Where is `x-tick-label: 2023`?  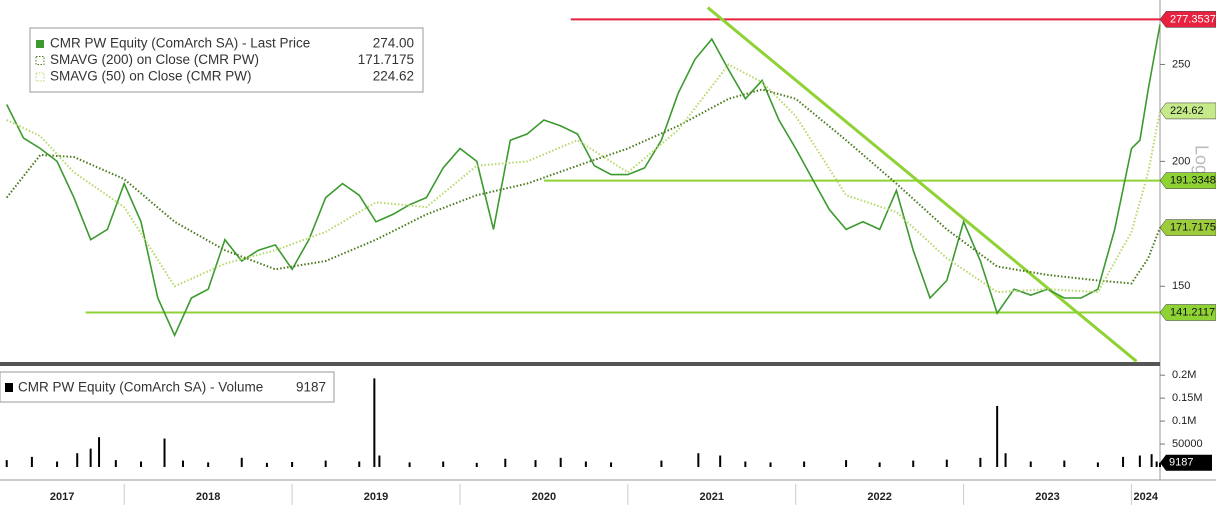 x-tick-label: 2023 is located at coordinates (1047, 497).